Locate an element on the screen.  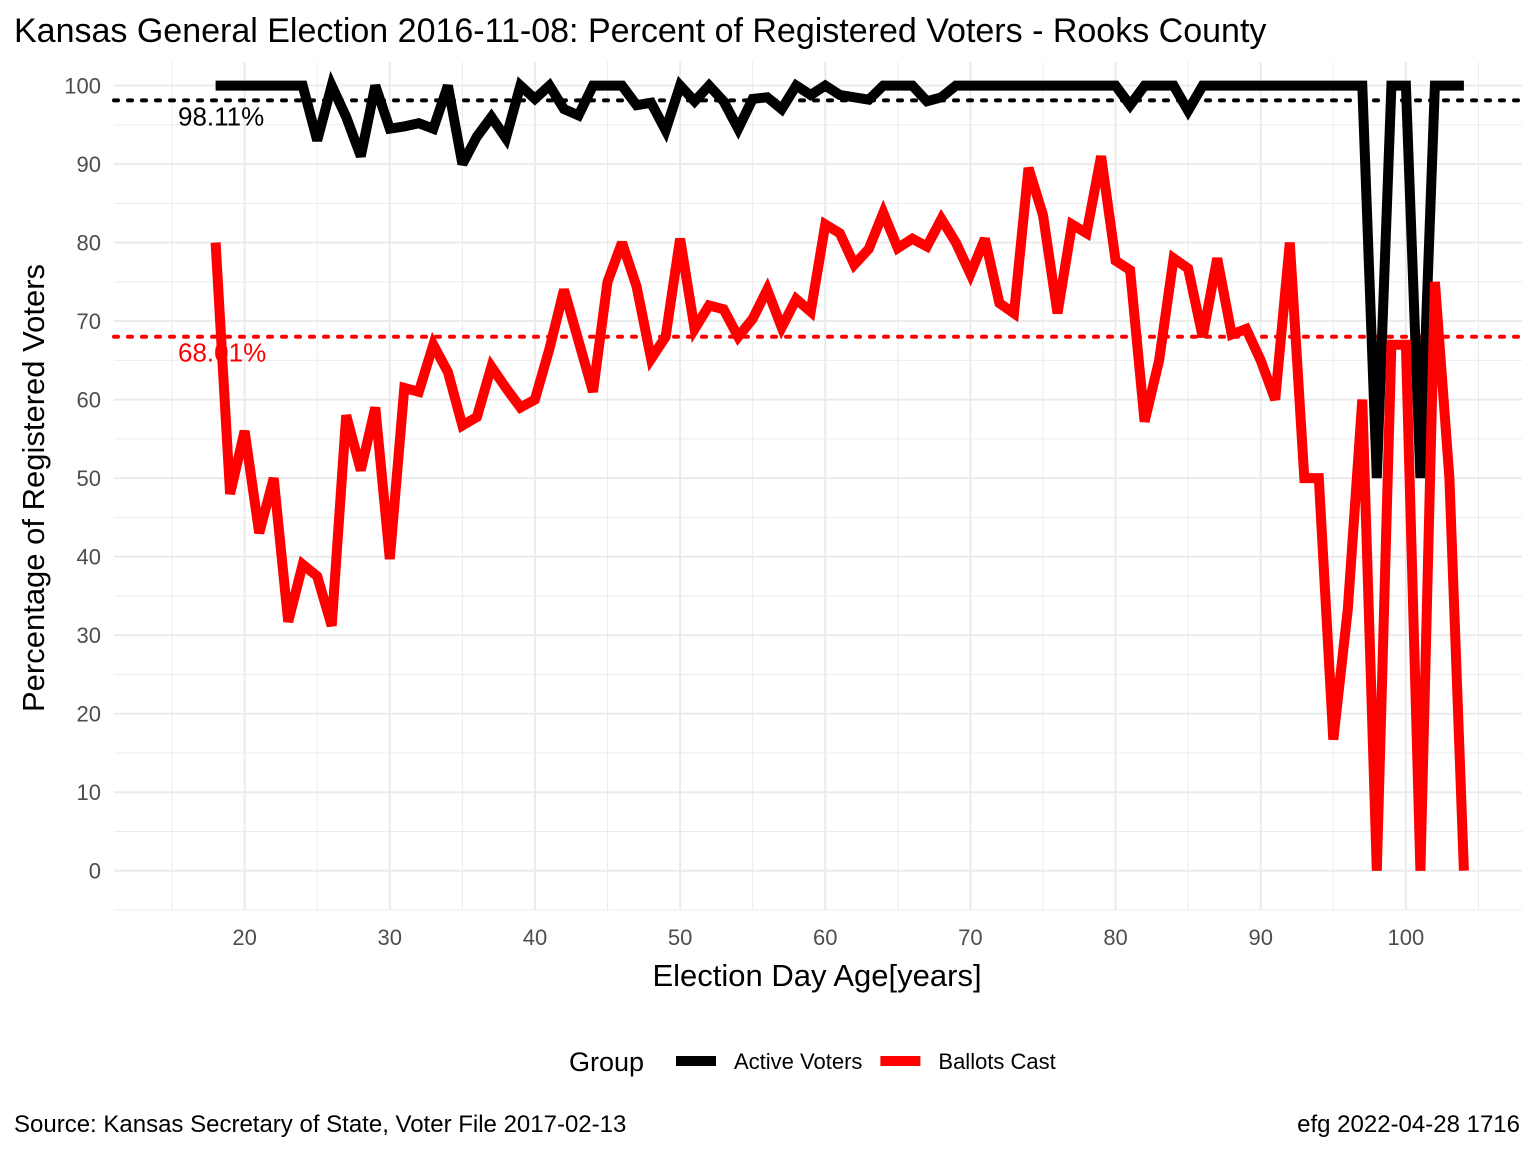
legend-title: Group is located at coordinates (606, 1062).